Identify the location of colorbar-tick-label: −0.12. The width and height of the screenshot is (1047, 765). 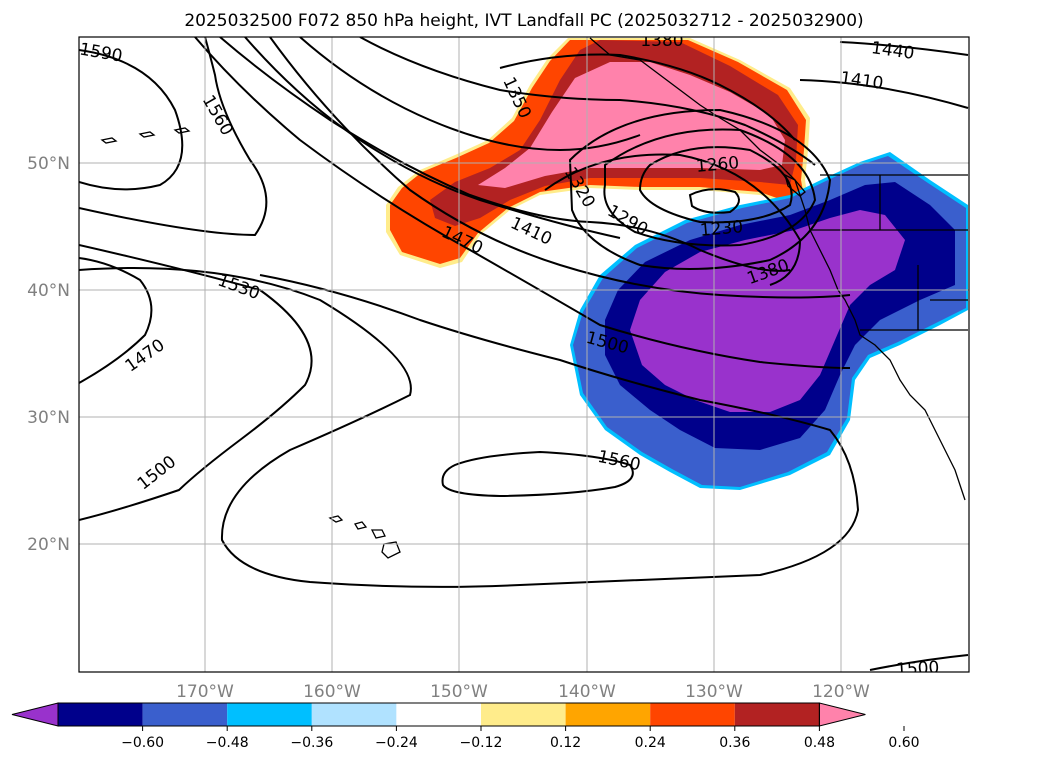
(481, 743).